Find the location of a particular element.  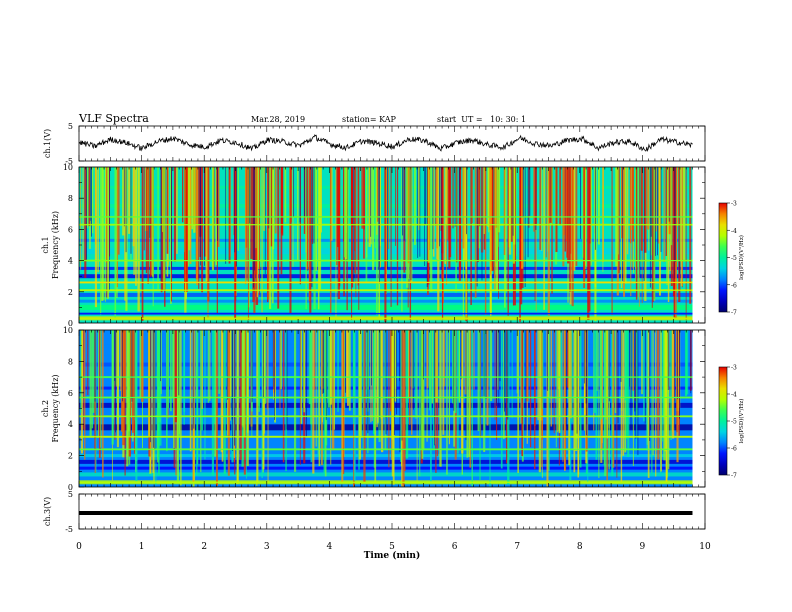

y-tick-label: 6 is located at coordinates (70, 393).